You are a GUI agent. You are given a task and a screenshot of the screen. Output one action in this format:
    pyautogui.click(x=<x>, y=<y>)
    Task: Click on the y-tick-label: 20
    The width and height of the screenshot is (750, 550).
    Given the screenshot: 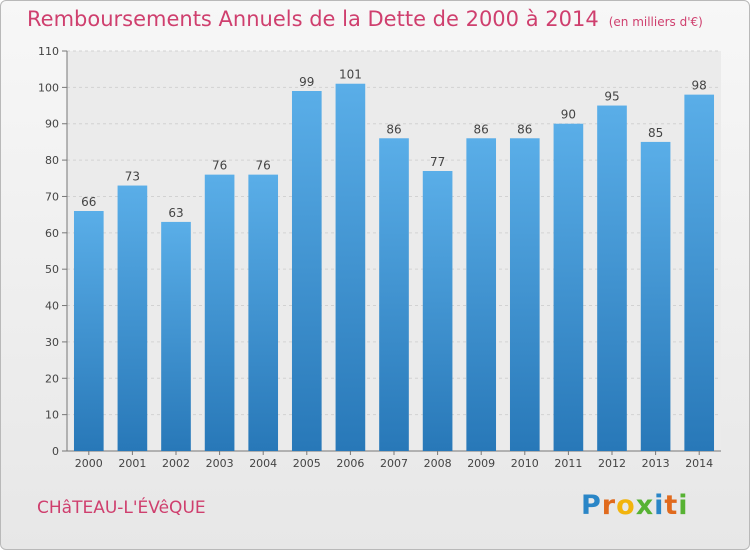 What is the action you would take?
    pyautogui.click(x=52, y=378)
    